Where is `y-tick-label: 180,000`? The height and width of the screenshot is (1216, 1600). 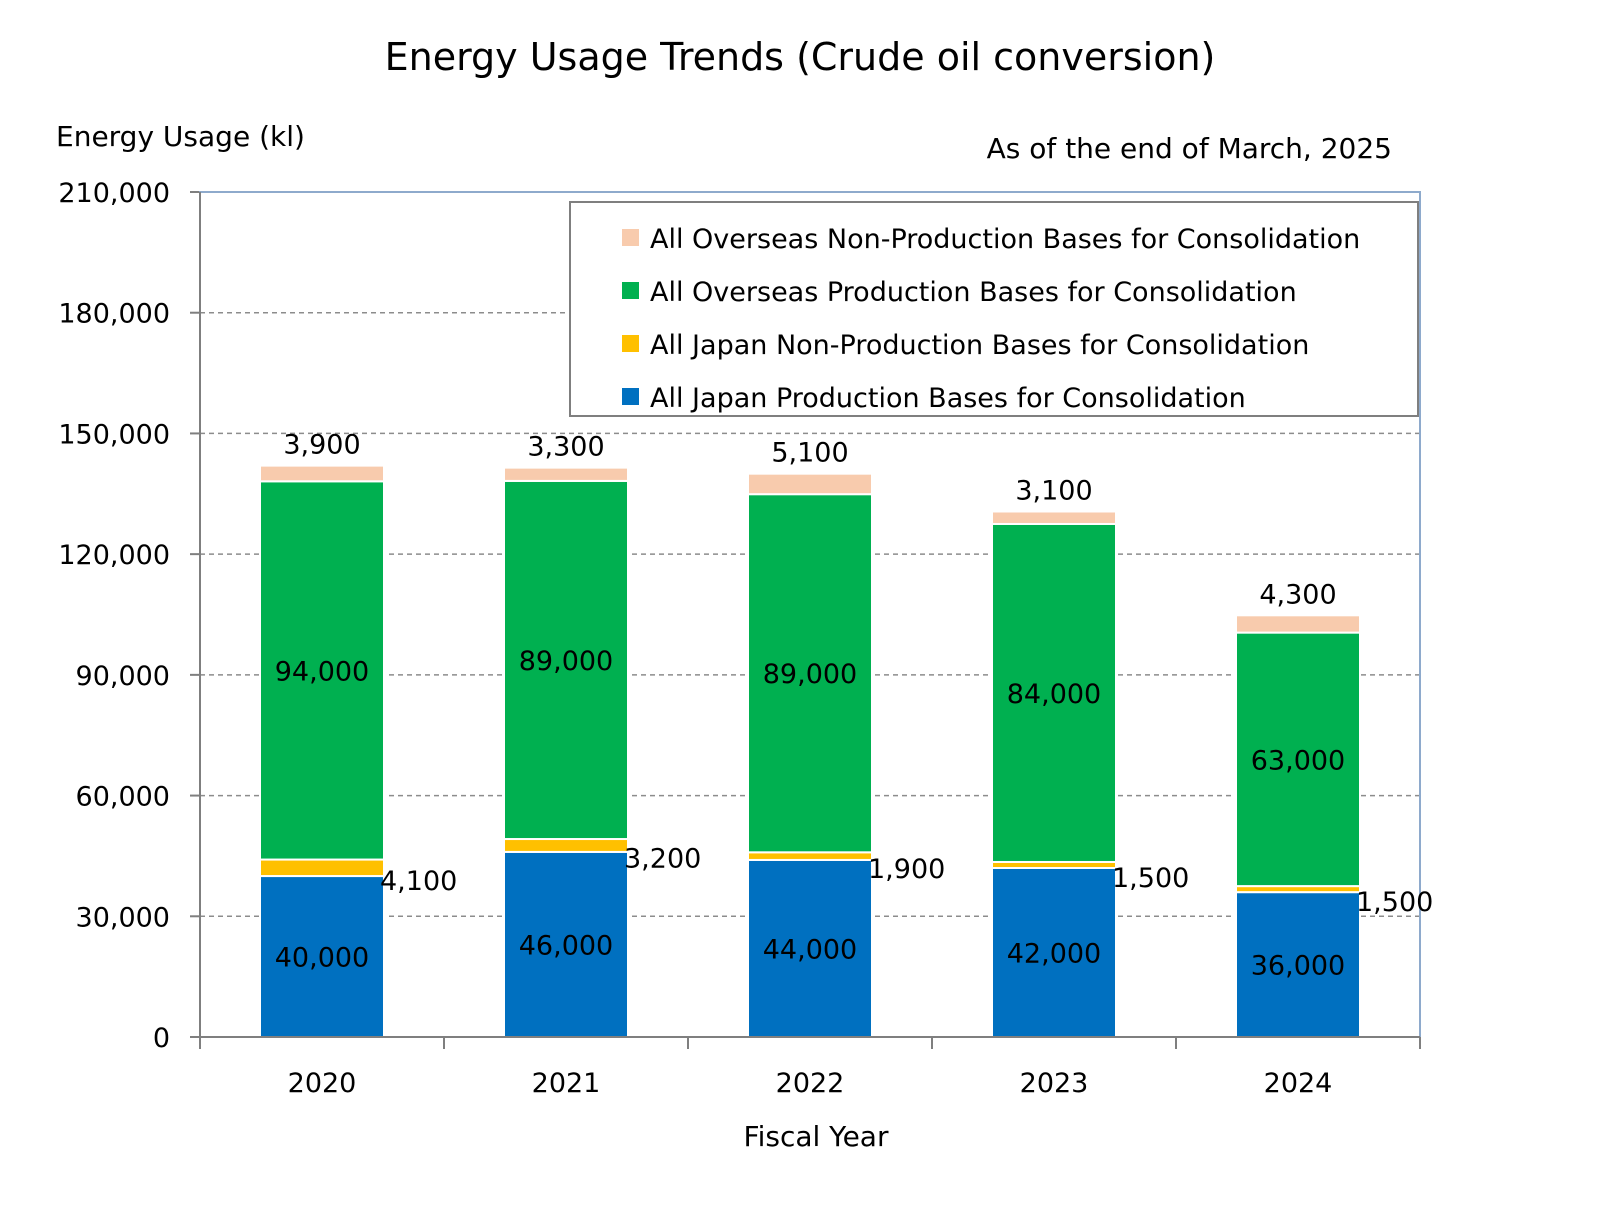
y-tick-label: 180,000 is located at coordinates (114, 314).